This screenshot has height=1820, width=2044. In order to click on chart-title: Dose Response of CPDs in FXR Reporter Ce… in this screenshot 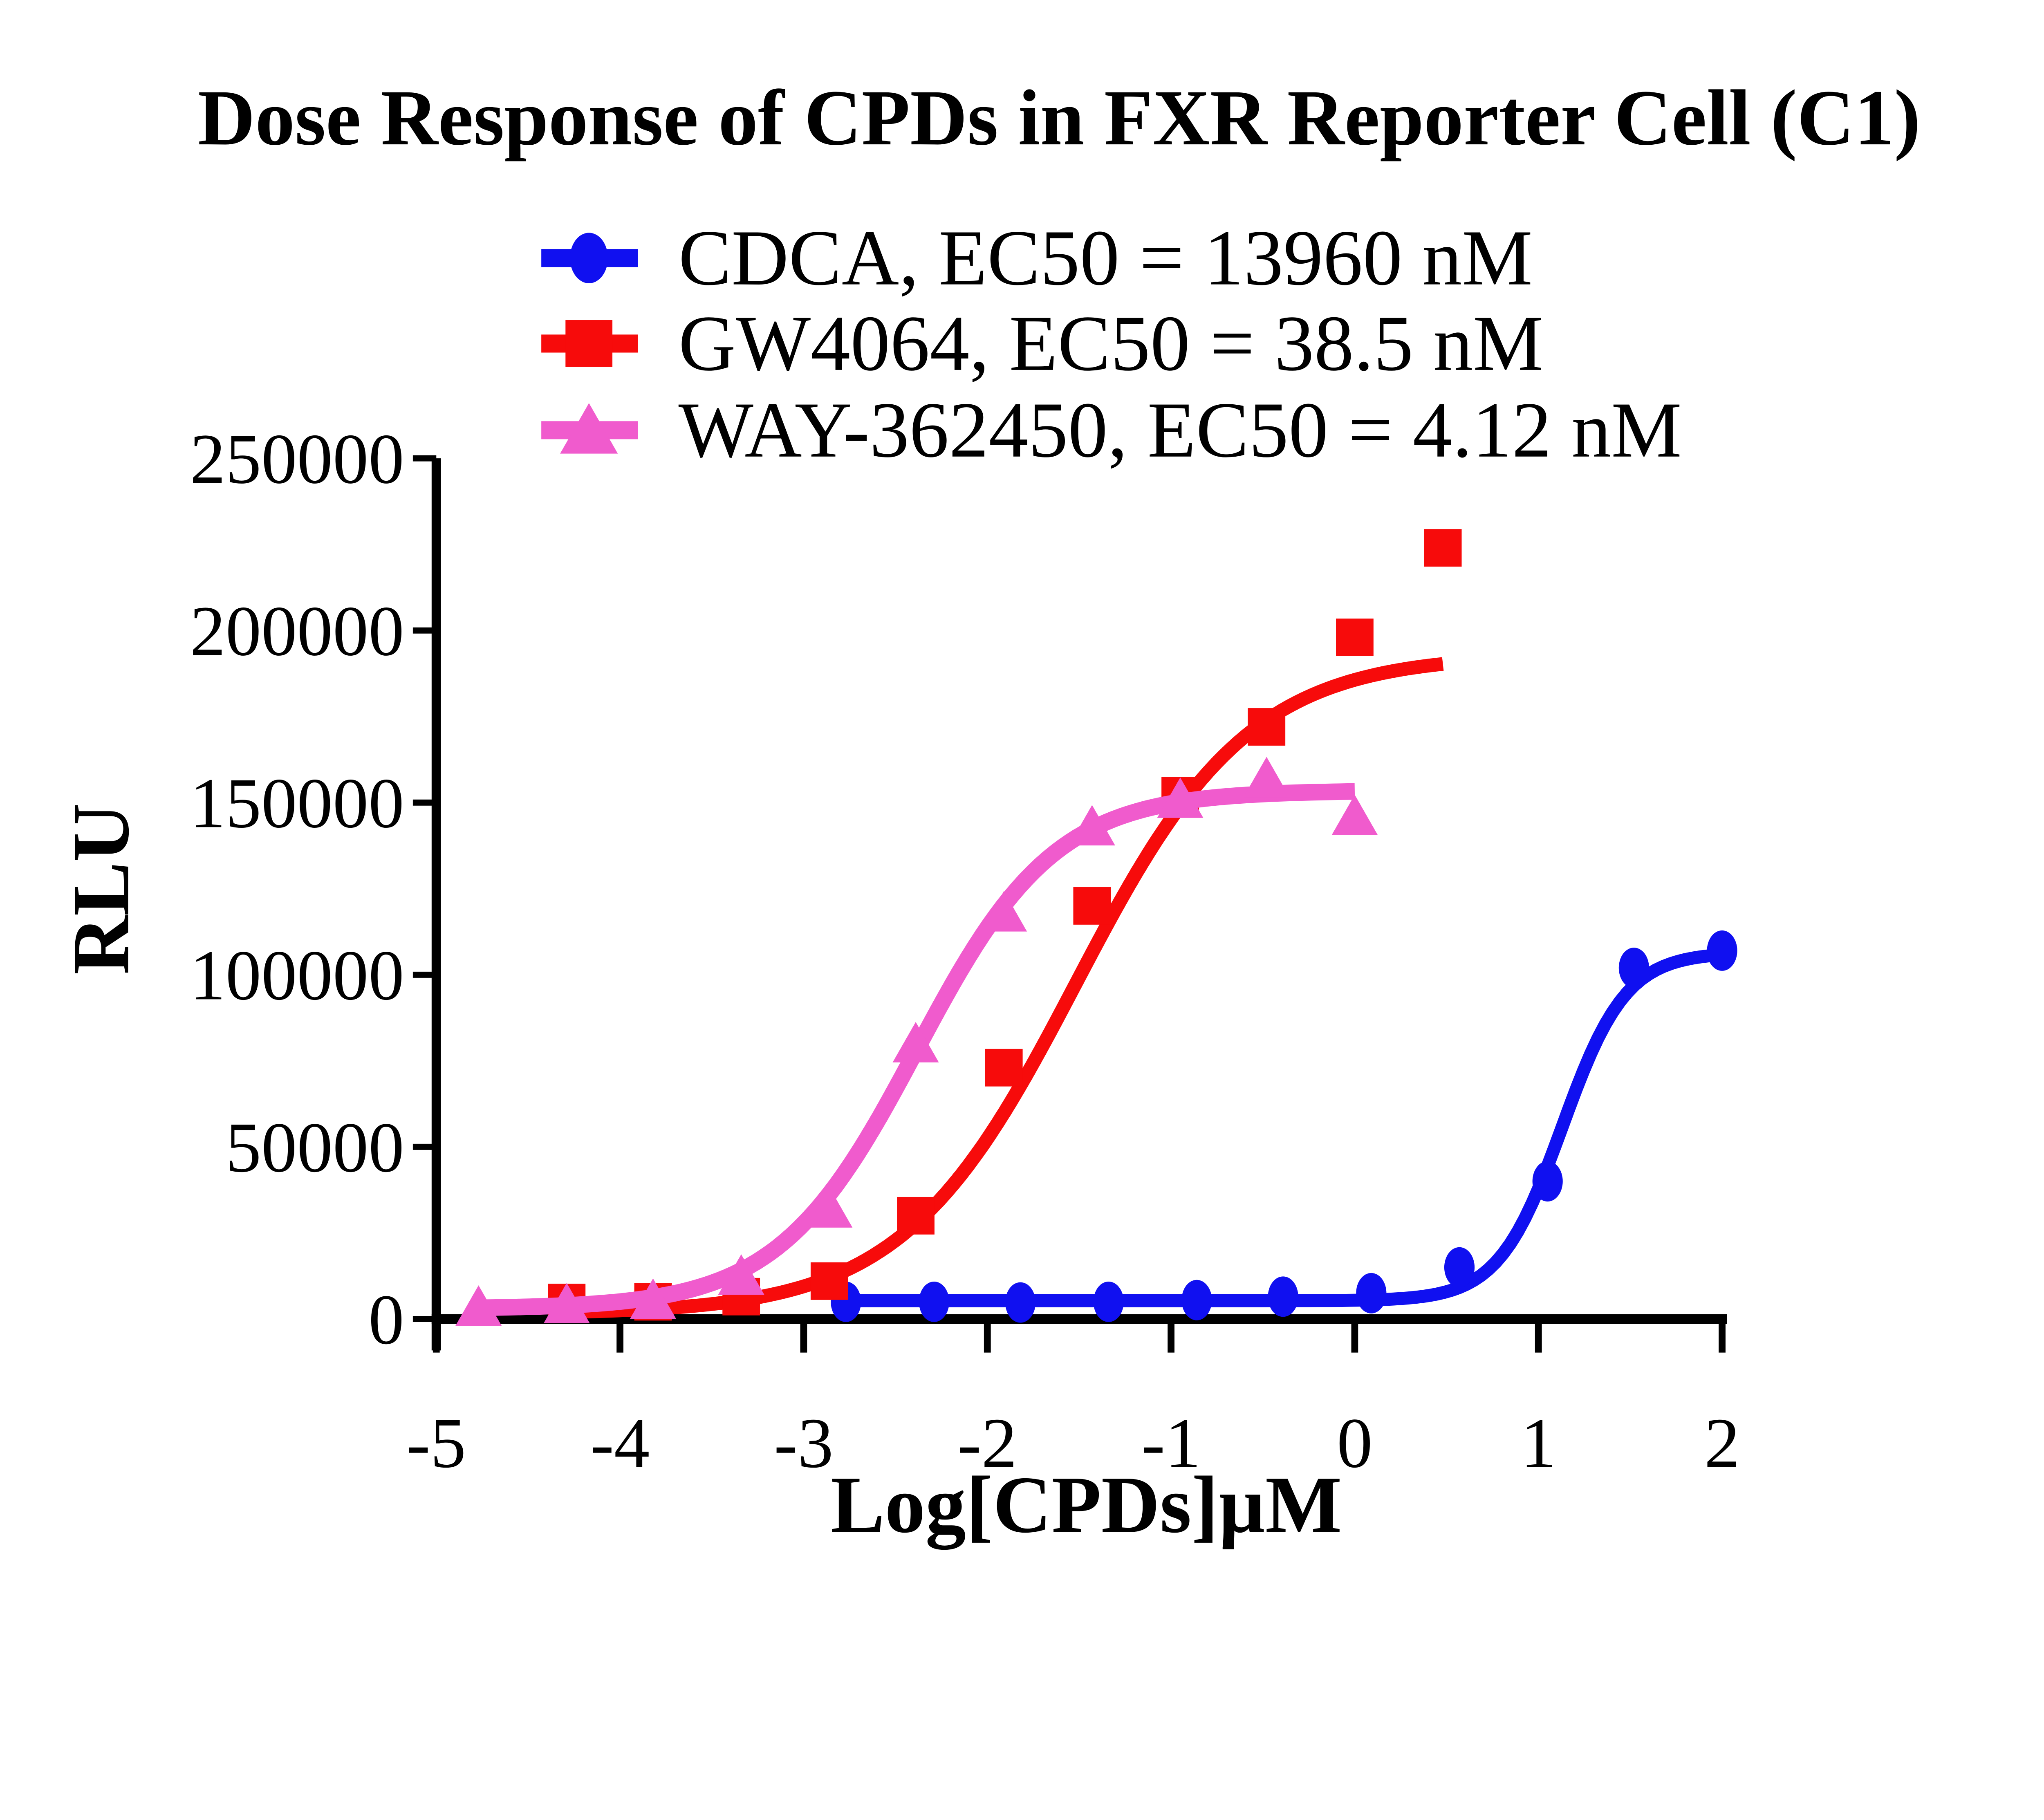, I will do `click(1059, 118)`.